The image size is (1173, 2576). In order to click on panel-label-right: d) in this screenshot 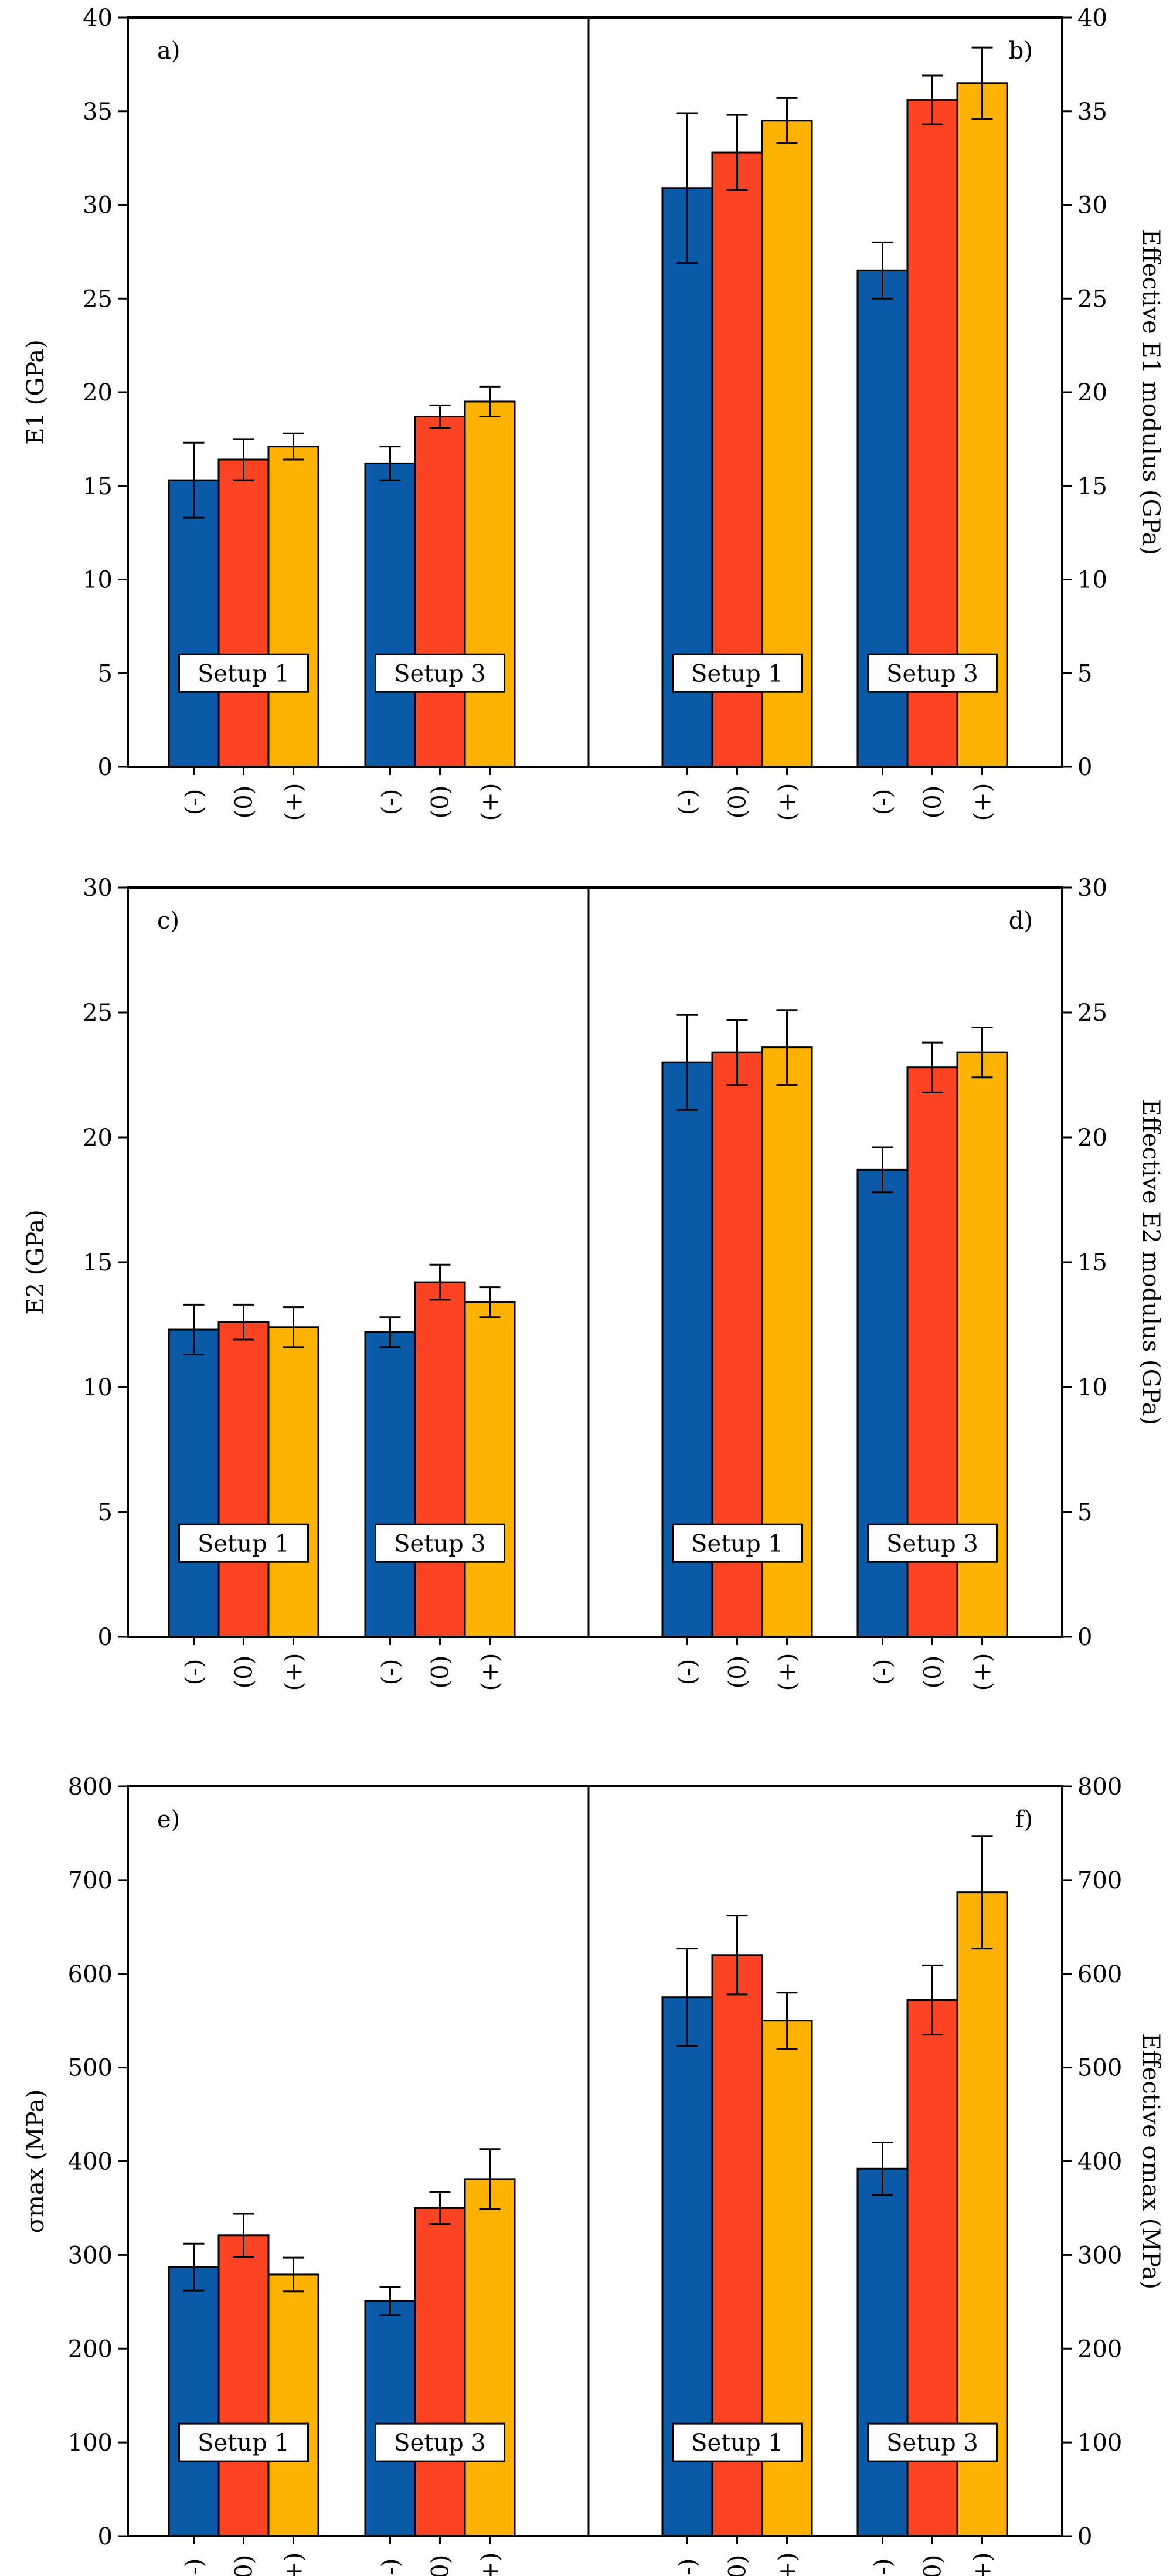, I will do `click(1021, 921)`.